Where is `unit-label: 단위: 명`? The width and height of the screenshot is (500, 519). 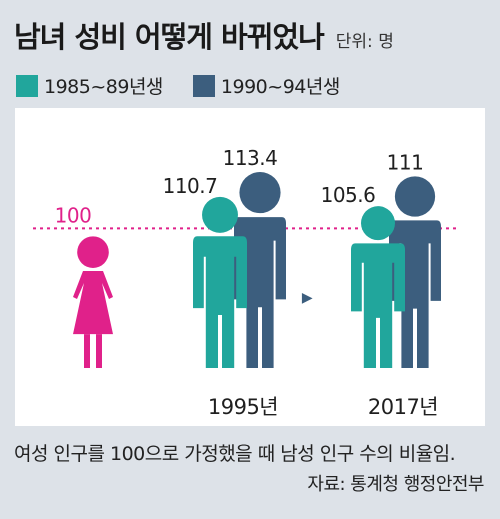 unit-label: 단위: 명 is located at coordinates (364, 42).